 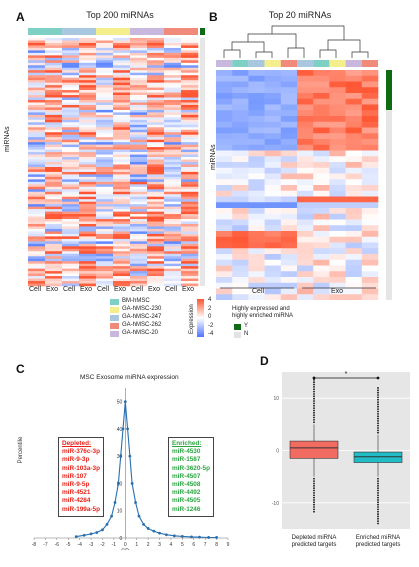 What do you see at coordinates (34, 545) in the screenshot?
I see `panel-c-x-tick-label: -8` at bounding box center [34, 545].